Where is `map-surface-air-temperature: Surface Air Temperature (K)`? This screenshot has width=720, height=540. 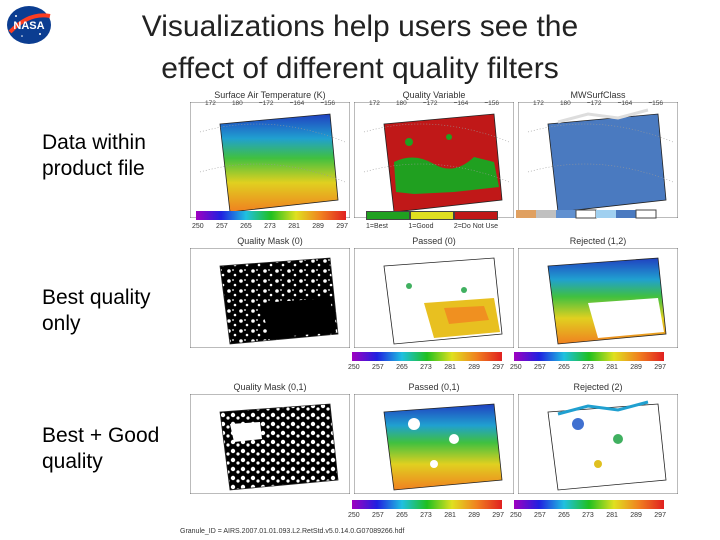
map-surface-air-temperature: Surface Air Temperature (K) is located at coordinates (270, 154).